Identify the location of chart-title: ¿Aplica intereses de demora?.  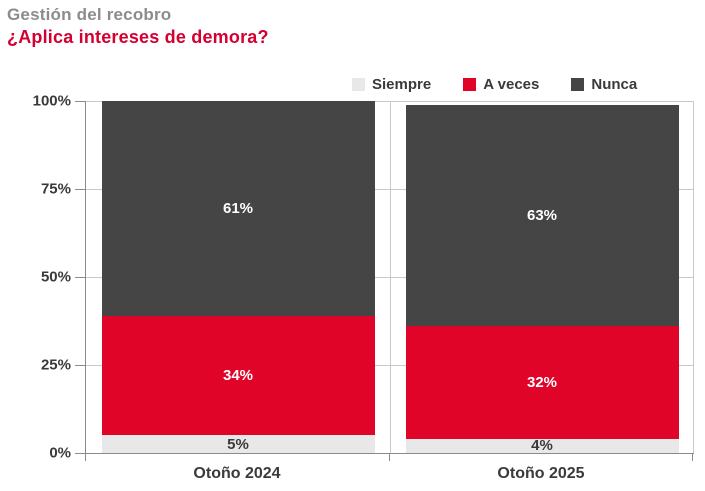
(138, 37).